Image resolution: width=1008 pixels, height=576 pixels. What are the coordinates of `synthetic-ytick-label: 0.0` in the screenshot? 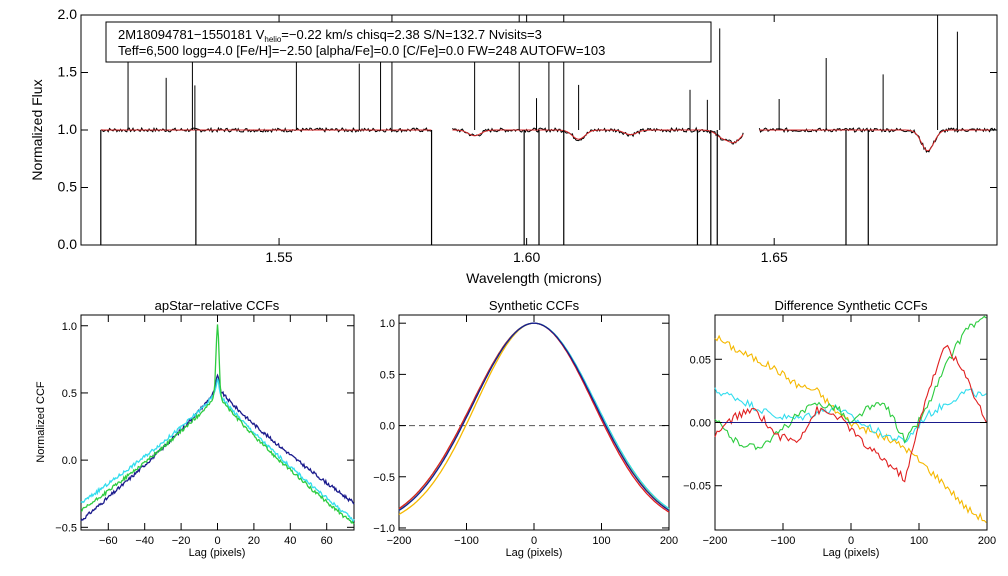 It's located at (387, 427).